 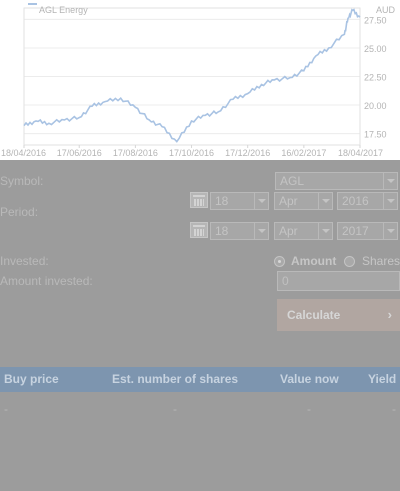 What do you see at coordinates (46, 281) in the screenshot?
I see `amount-invested-label: Amount invested:` at bounding box center [46, 281].